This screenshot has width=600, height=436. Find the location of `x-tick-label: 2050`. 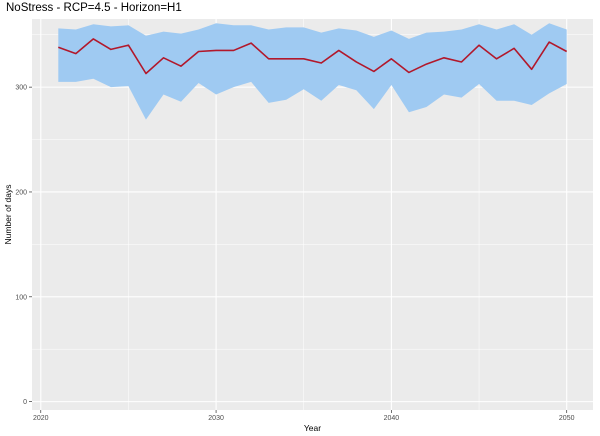

x-tick-label: 2050 is located at coordinates (567, 418).